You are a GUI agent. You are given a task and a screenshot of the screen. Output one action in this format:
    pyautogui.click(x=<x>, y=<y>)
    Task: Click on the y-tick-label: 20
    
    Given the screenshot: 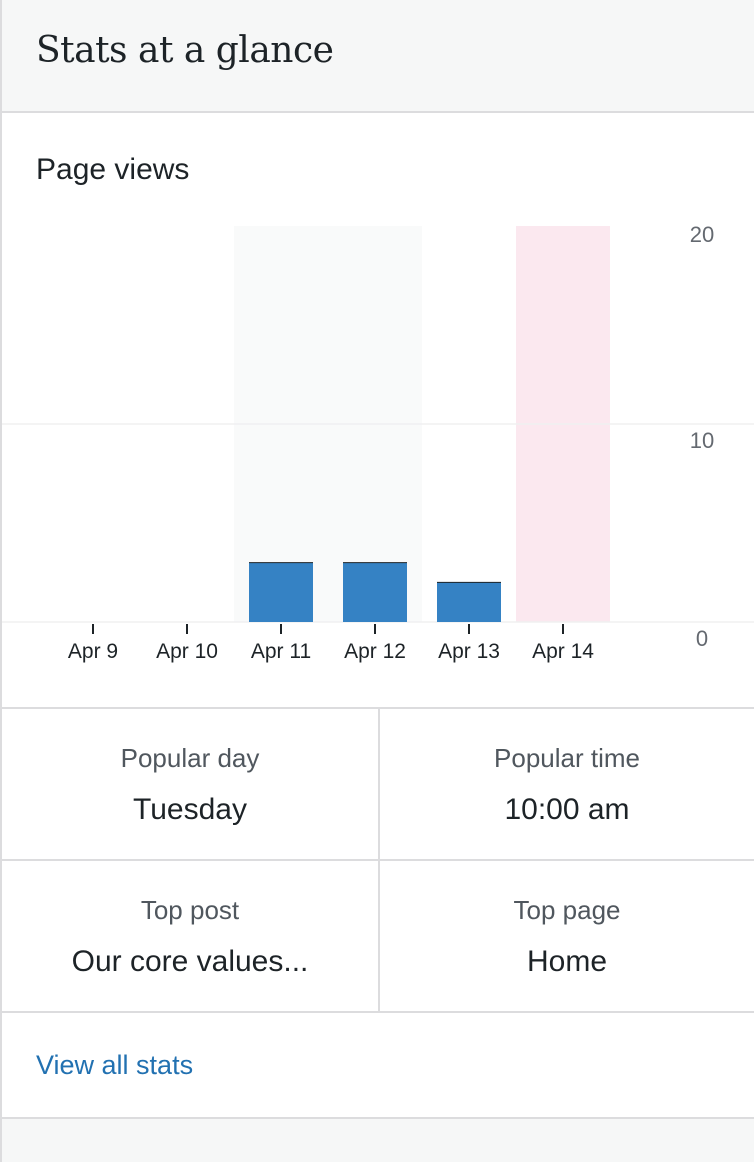 What is the action you would take?
    pyautogui.click(x=702, y=234)
    